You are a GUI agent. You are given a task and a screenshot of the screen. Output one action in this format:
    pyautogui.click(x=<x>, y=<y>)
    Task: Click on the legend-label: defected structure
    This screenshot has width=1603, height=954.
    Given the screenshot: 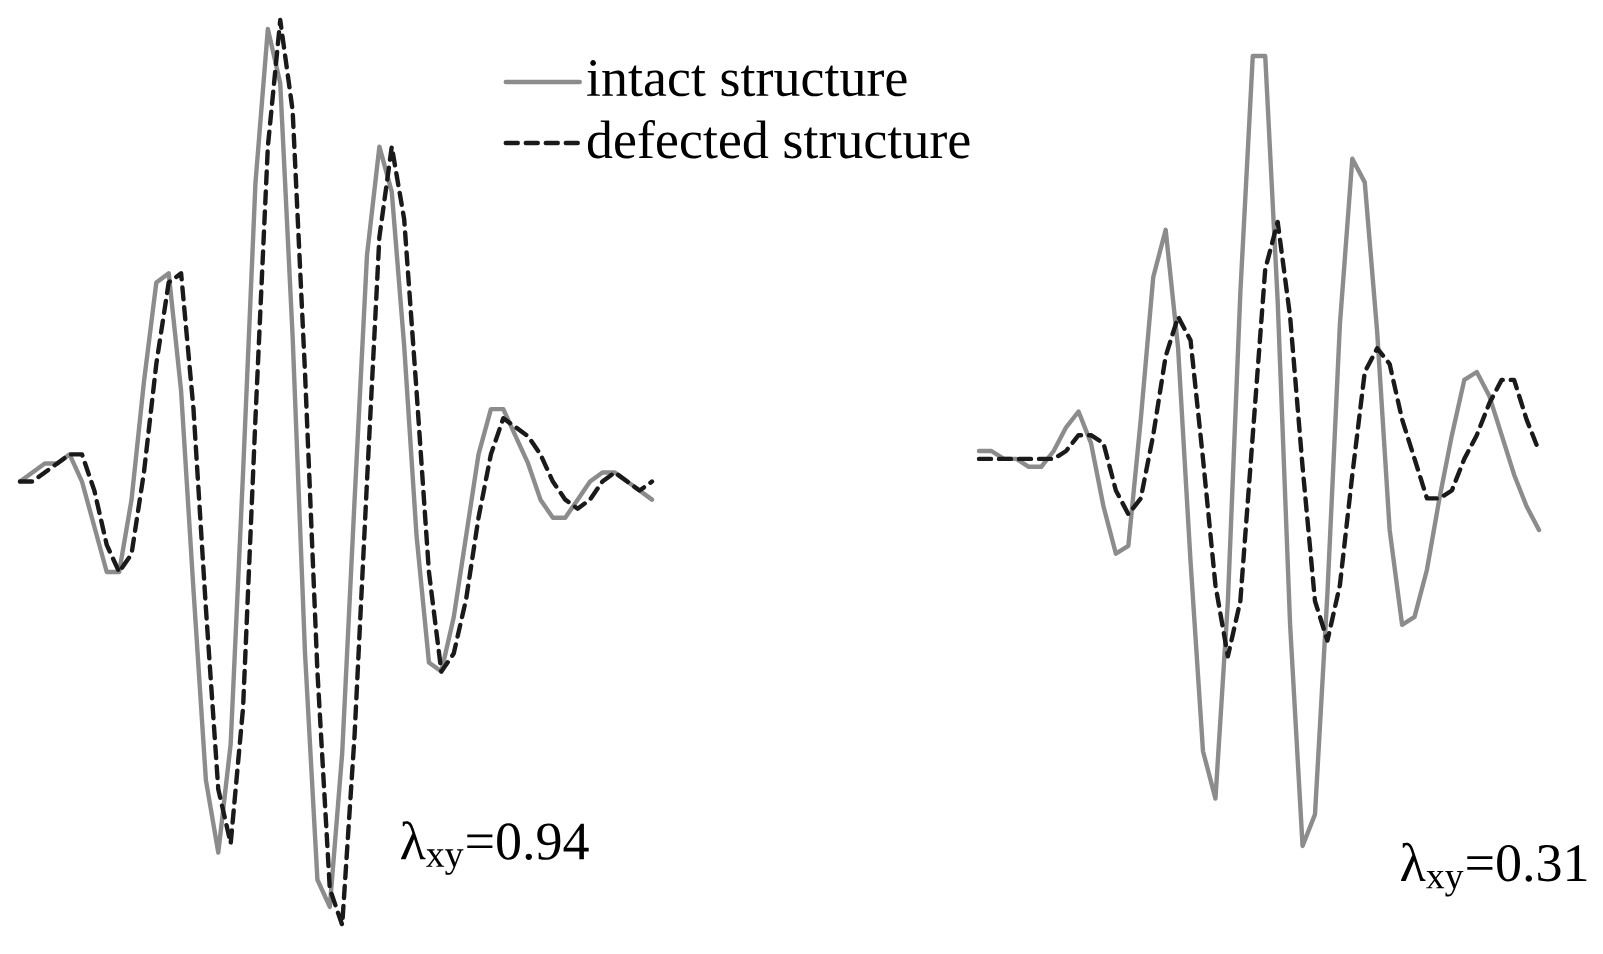 What is the action you would take?
    pyautogui.click(x=778, y=139)
    